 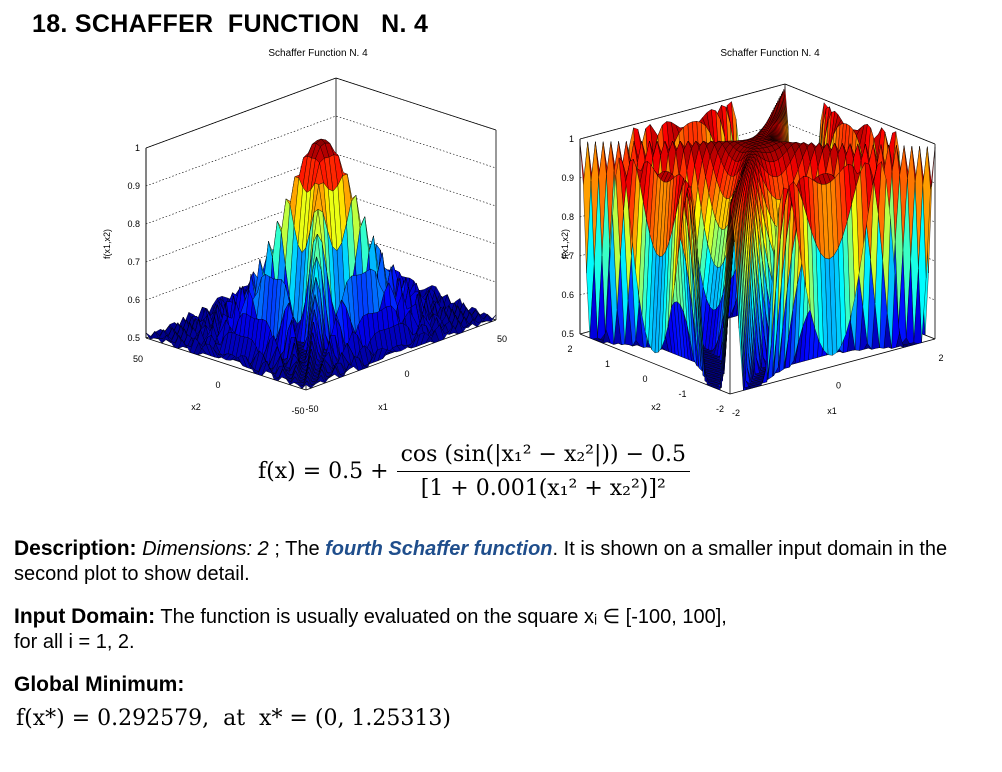 I want to click on description-label: Description:, so click(x=75, y=548).